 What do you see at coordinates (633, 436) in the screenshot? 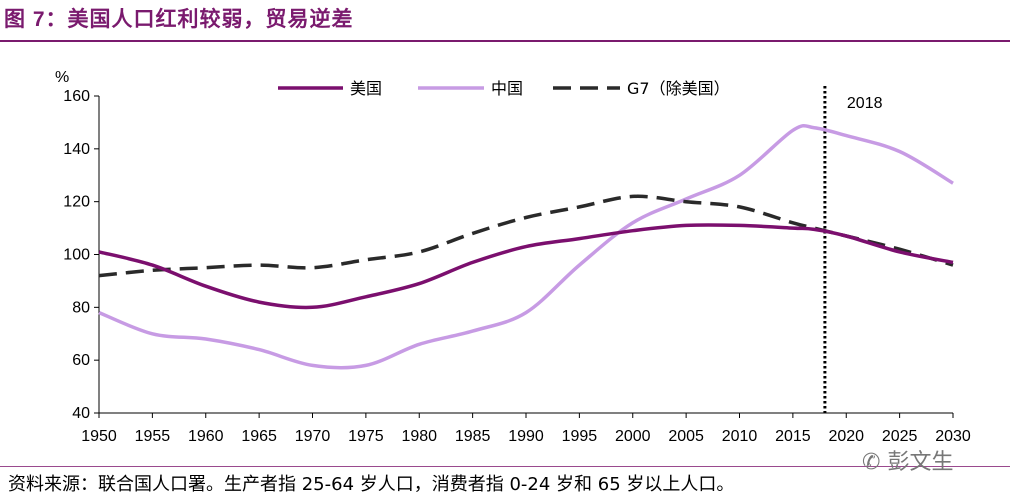
I see `x-tick-label: 2000` at bounding box center [633, 436].